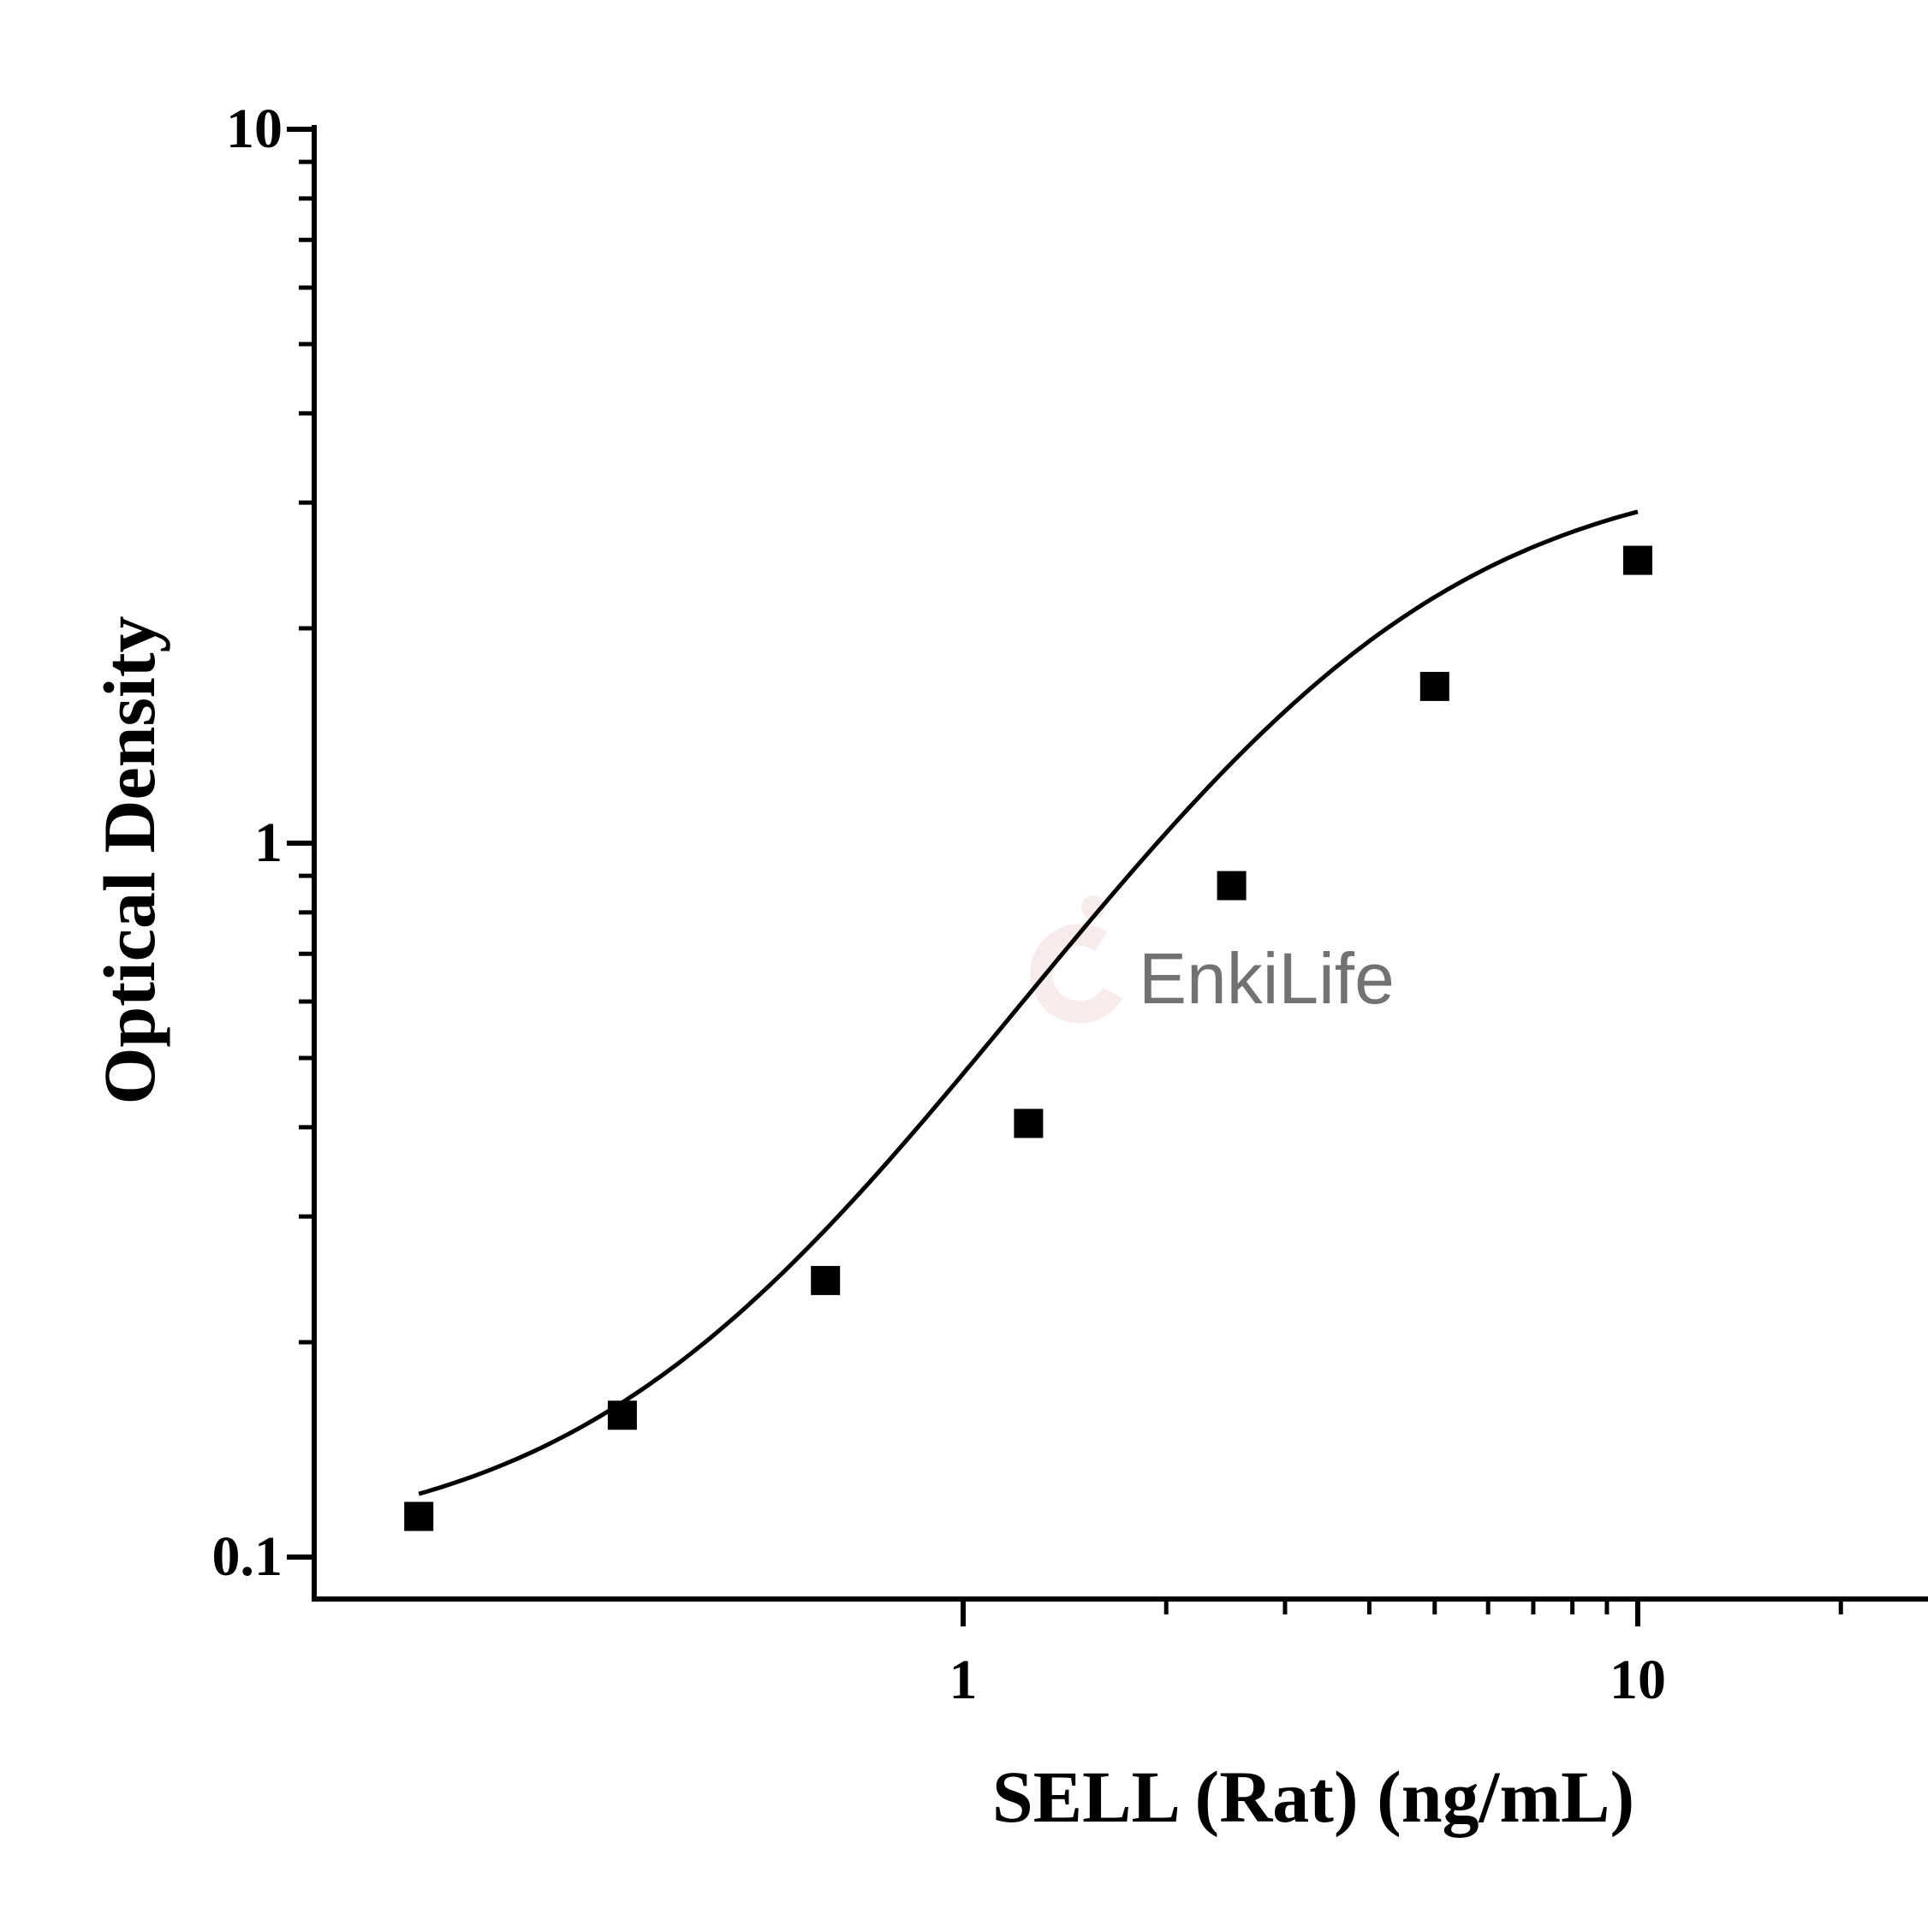  I want to click on y-tick-label-10: 10, so click(255, 129).